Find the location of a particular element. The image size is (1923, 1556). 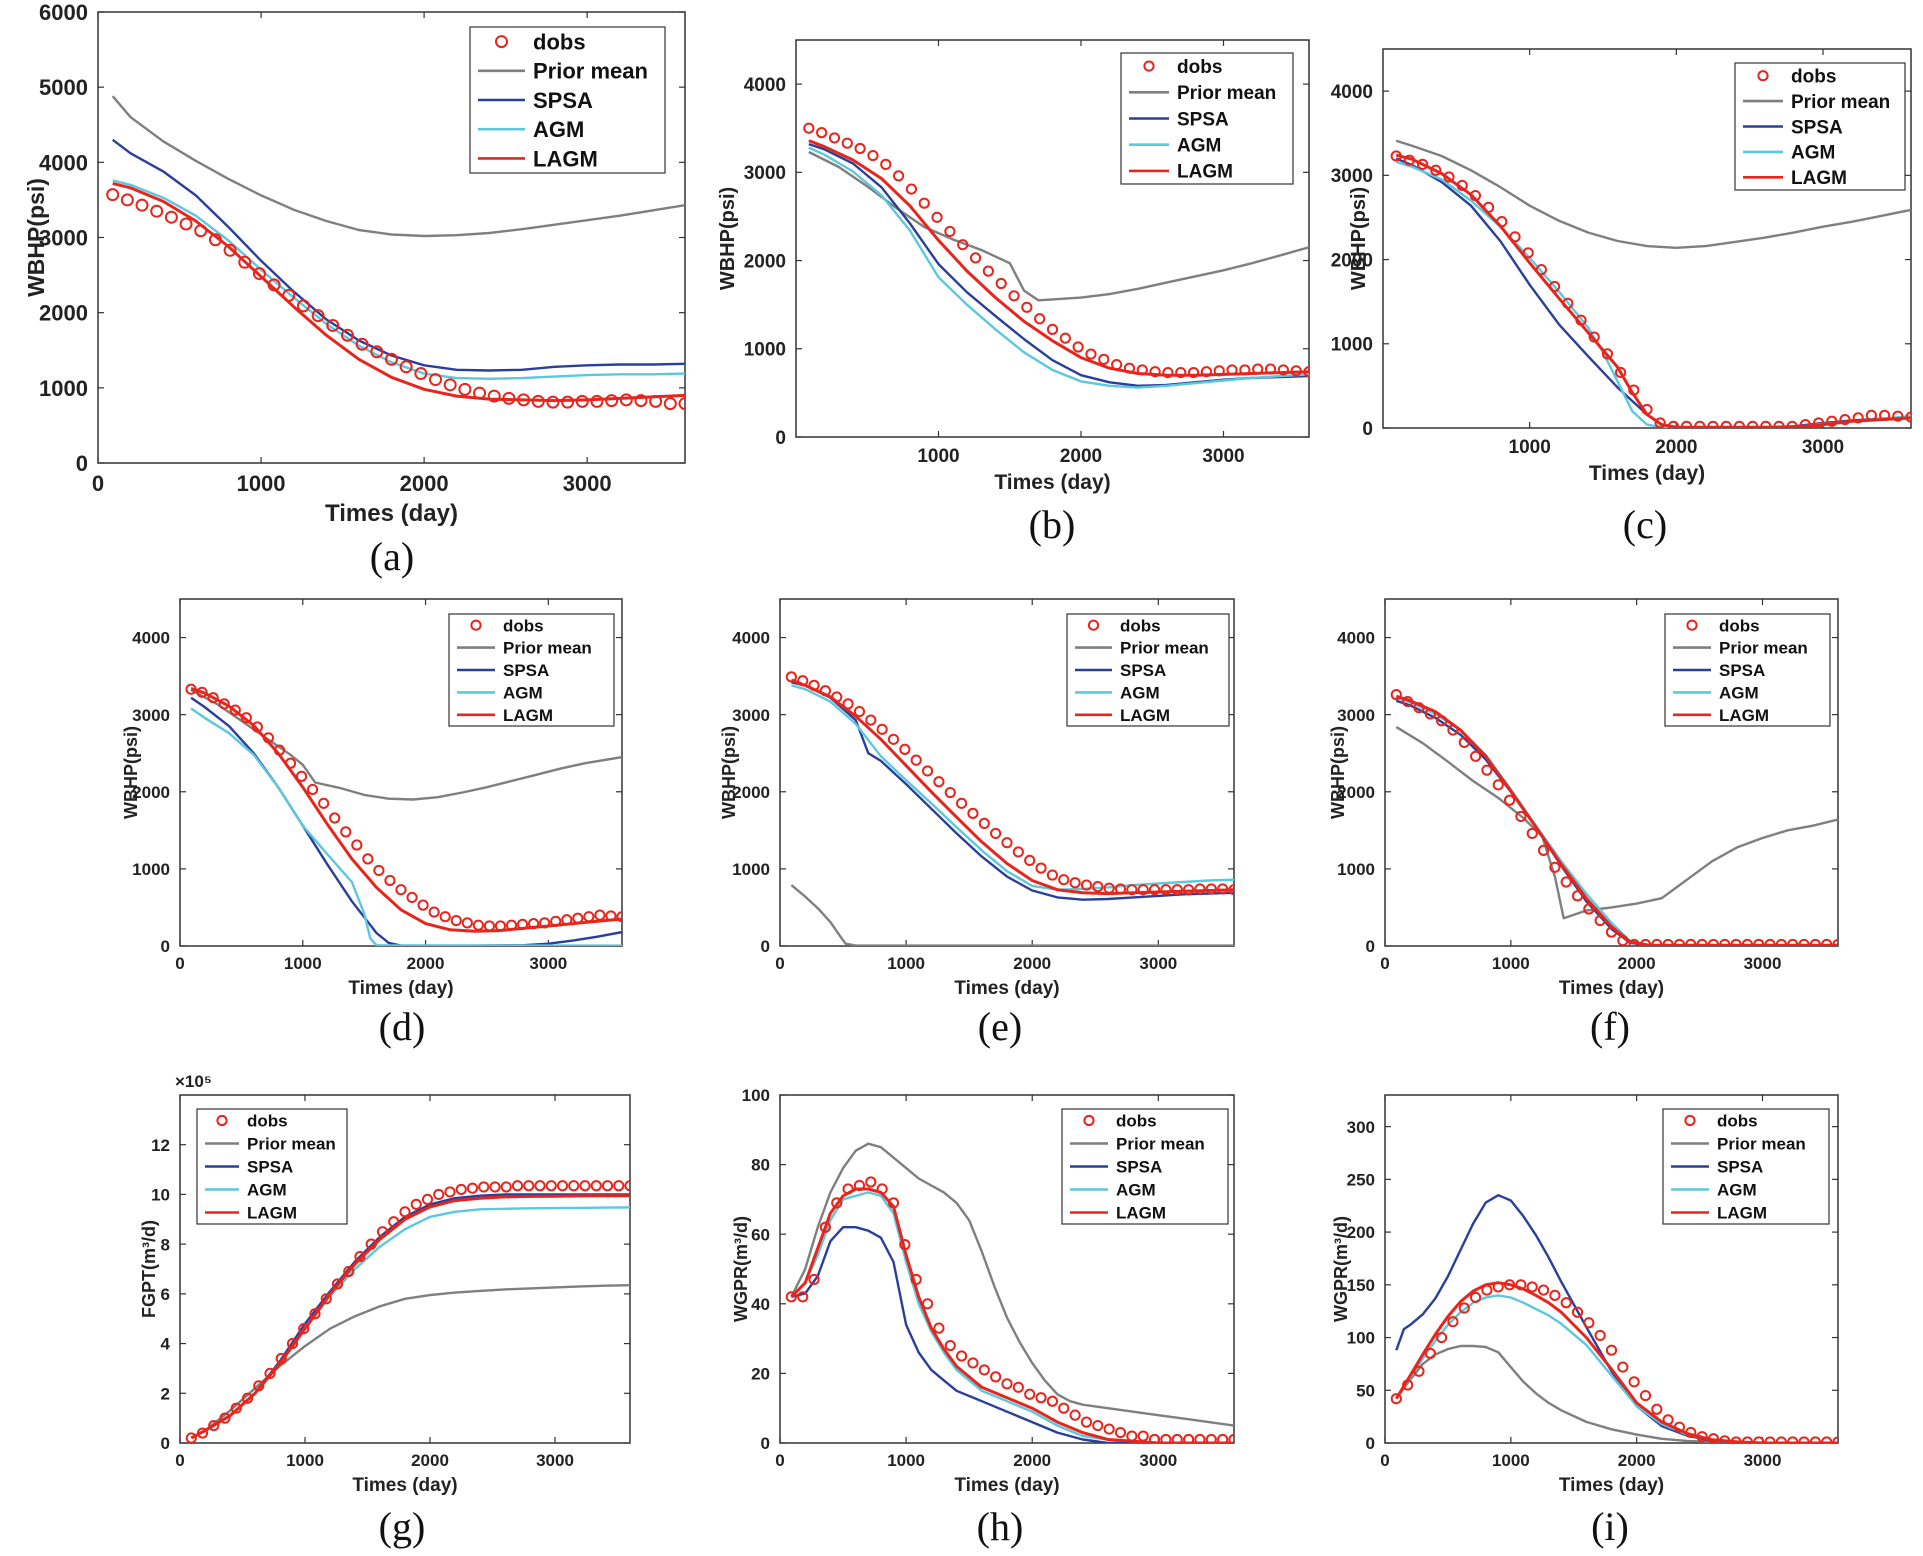

series-line-spsa is located at coordinates (406, 821).